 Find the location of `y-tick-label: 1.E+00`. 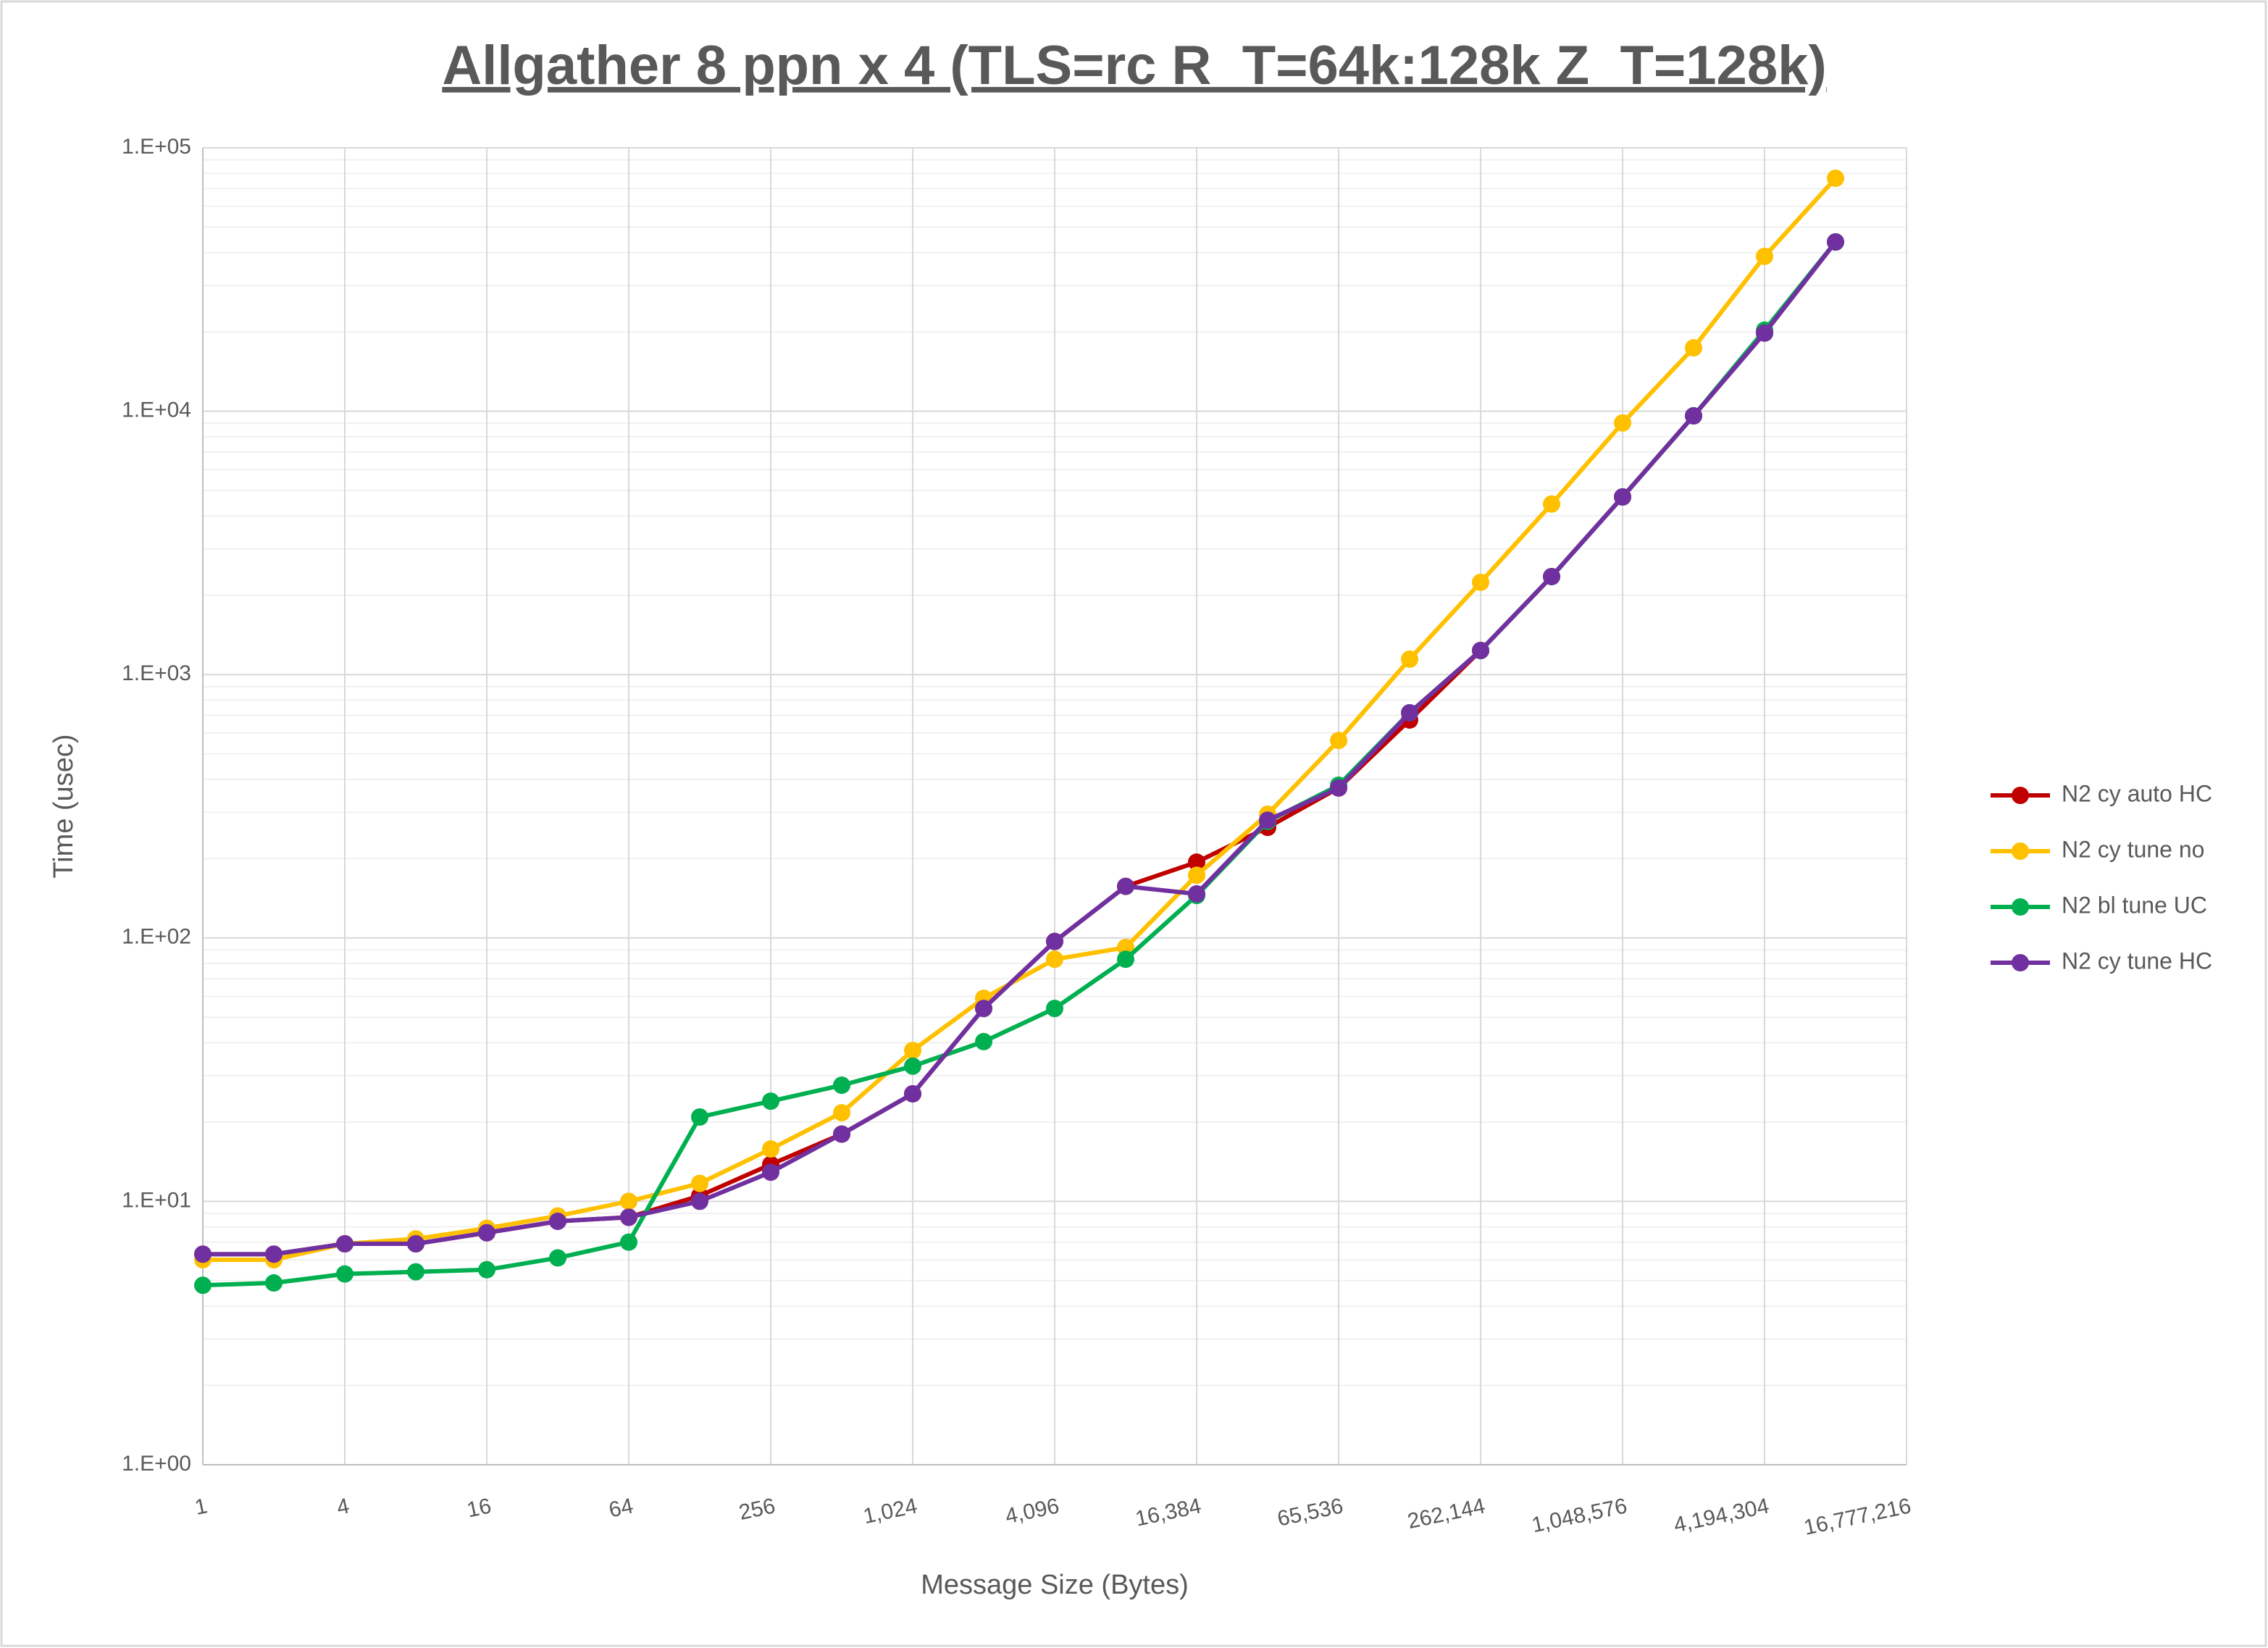

y-tick-label: 1.E+00 is located at coordinates (157, 1464).